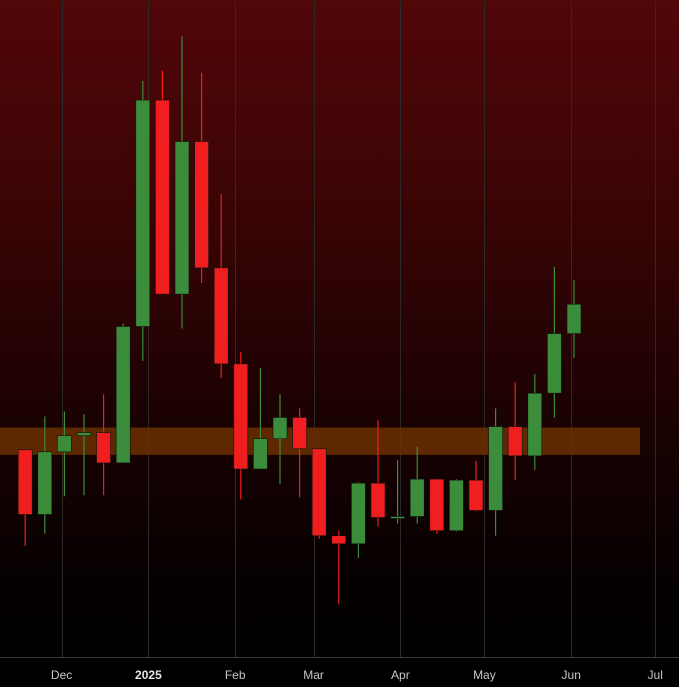  What do you see at coordinates (484, 675) in the screenshot?
I see `x-tick-label: May` at bounding box center [484, 675].